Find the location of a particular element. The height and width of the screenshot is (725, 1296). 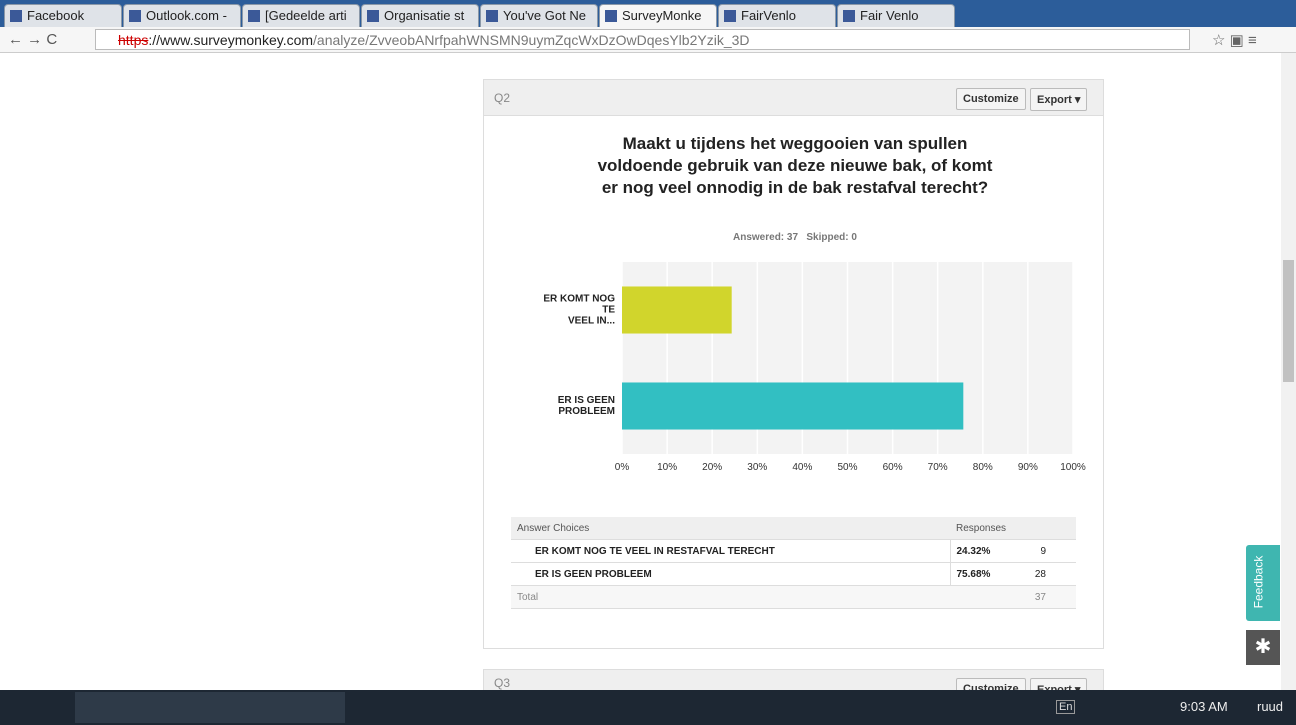

tab: Outlook.com - is located at coordinates (182, 15).